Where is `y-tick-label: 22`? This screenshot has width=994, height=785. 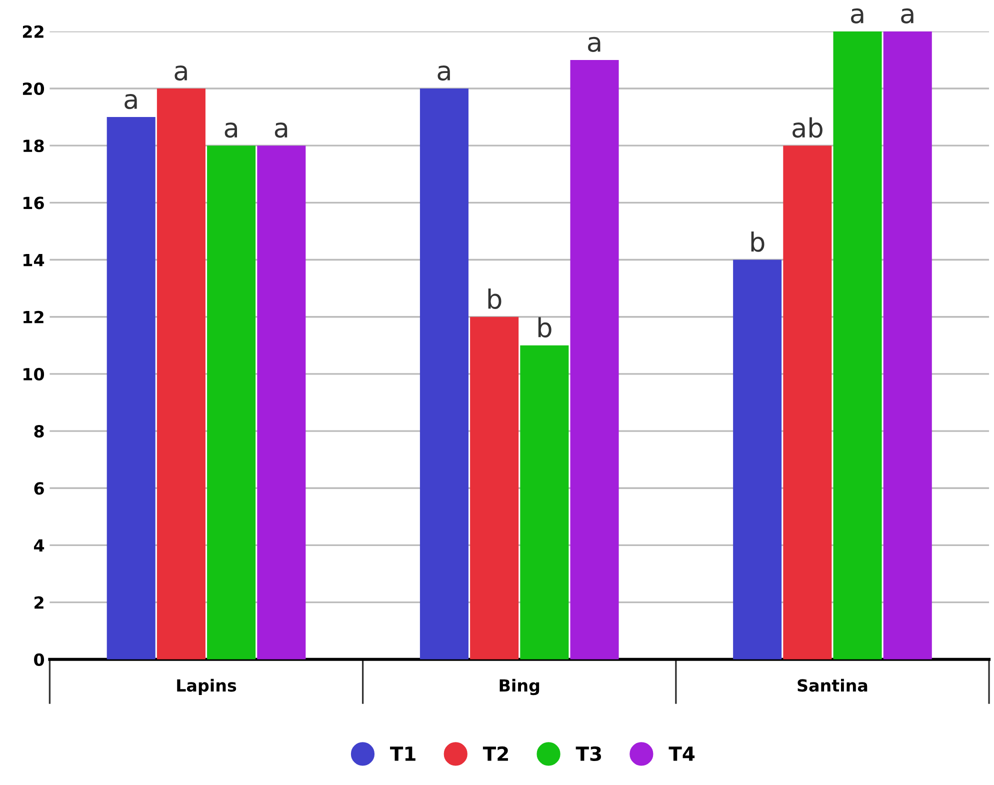 y-tick-label: 22 is located at coordinates (33, 31).